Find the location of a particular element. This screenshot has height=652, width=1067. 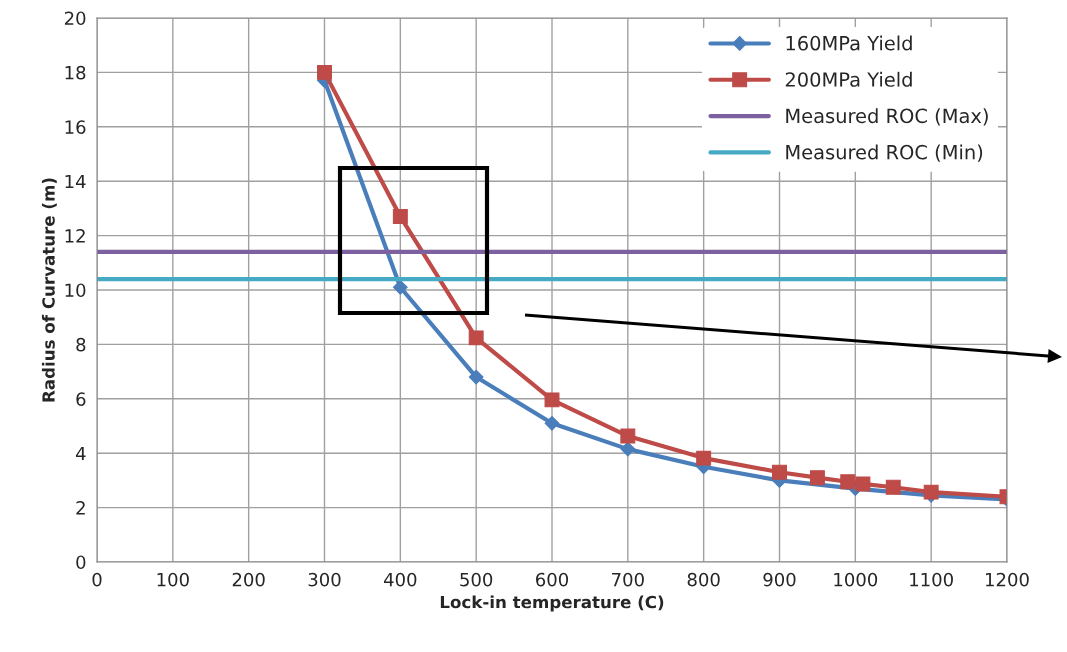

y-tick-label: 8 is located at coordinates (81, 344).